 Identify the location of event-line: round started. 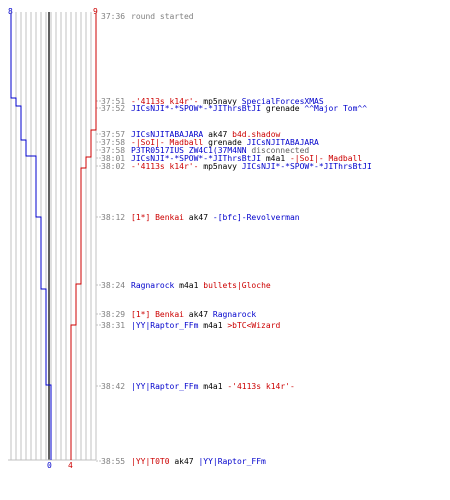
(162, 16).